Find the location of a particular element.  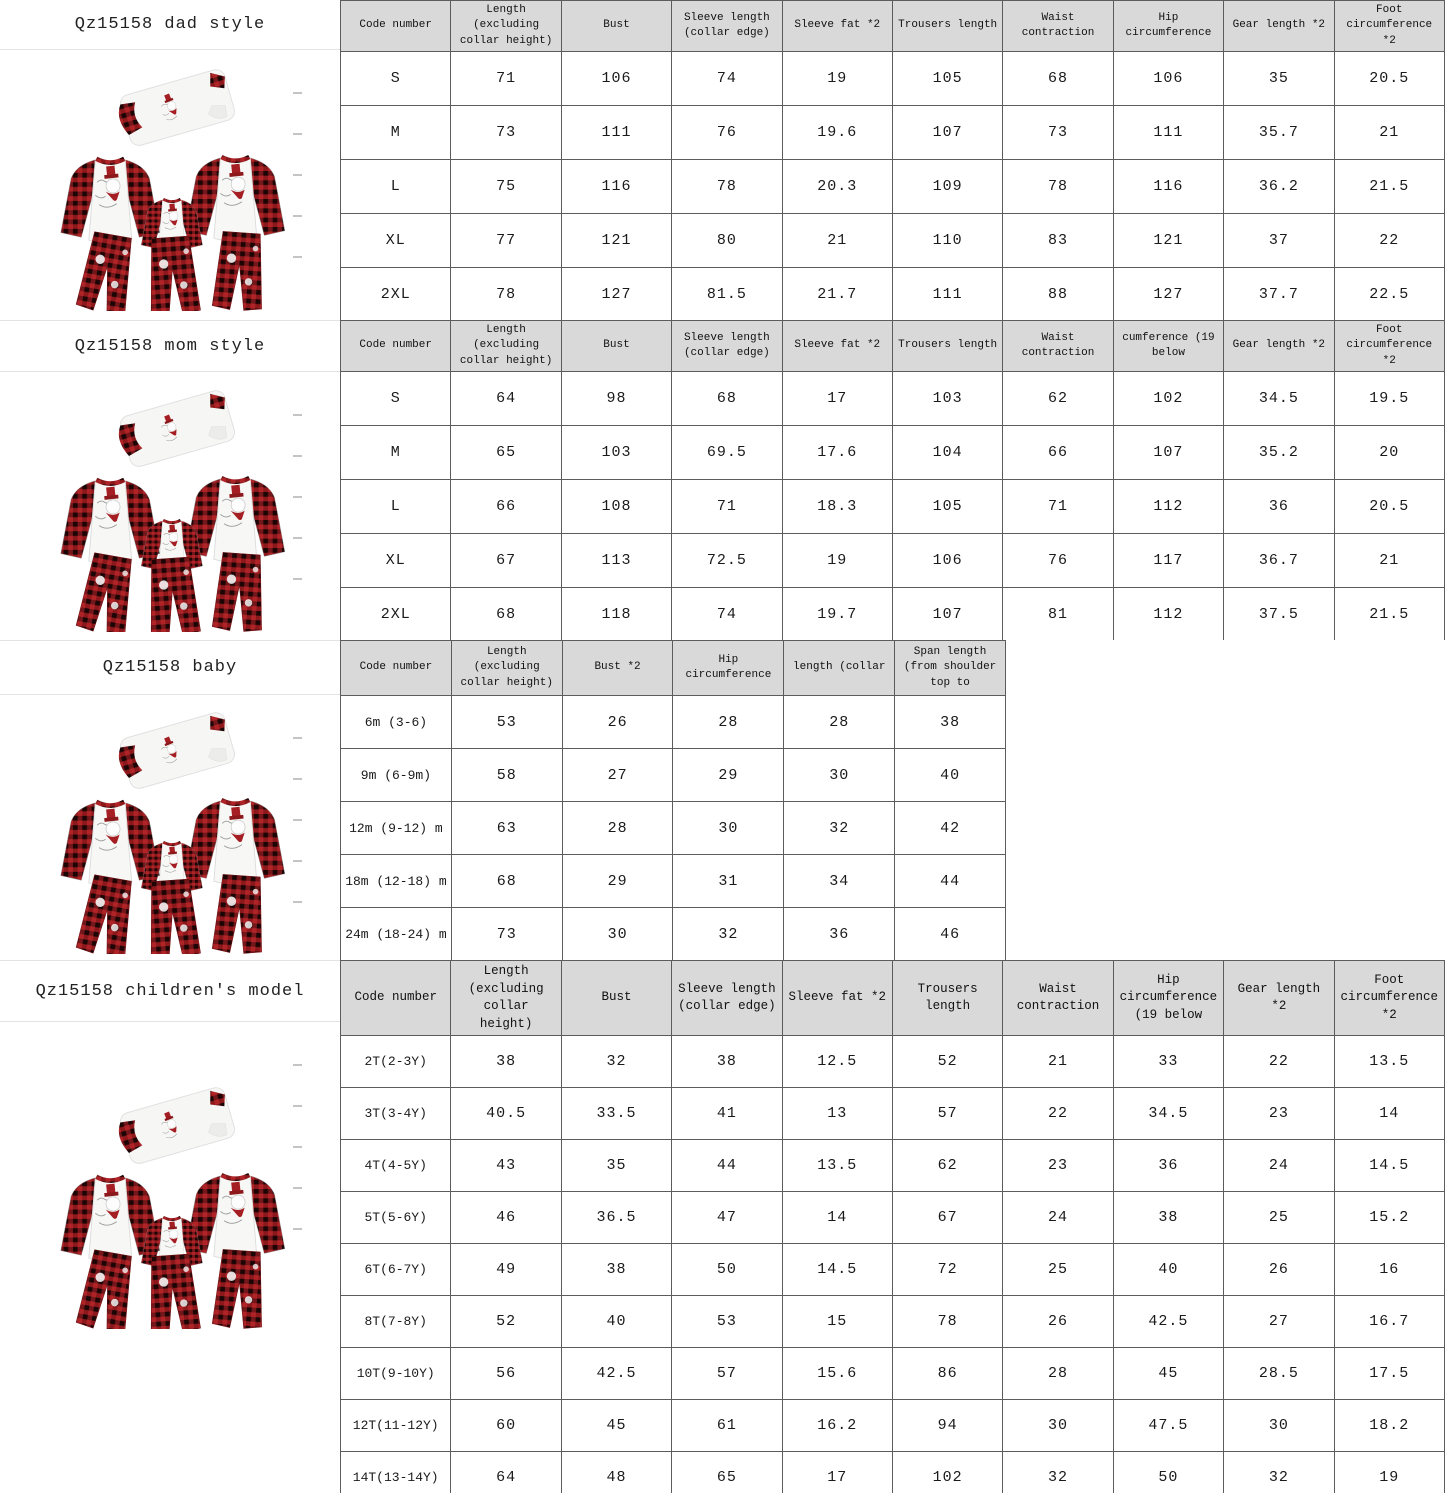

column-header: Foot circumference *2 is located at coordinates (1389, 998).